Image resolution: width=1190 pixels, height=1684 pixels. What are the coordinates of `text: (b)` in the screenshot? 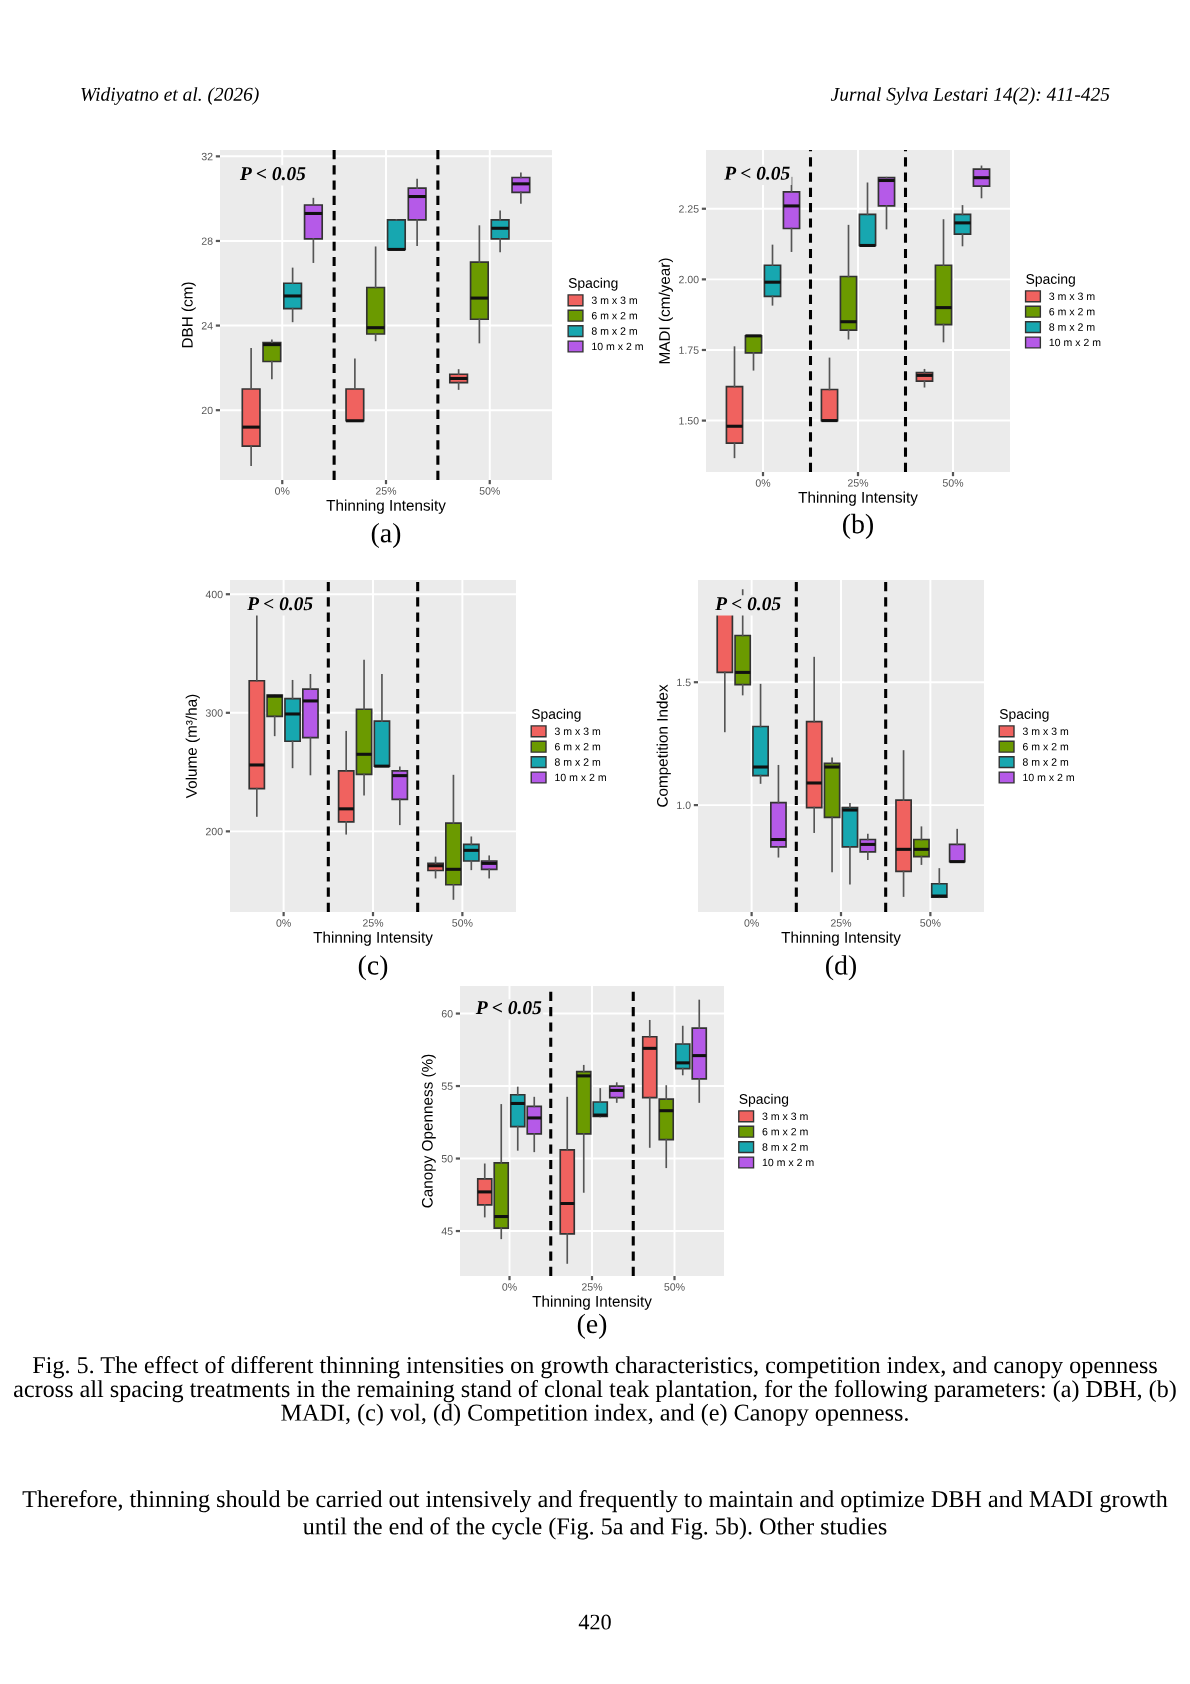 It's located at (858, 526).